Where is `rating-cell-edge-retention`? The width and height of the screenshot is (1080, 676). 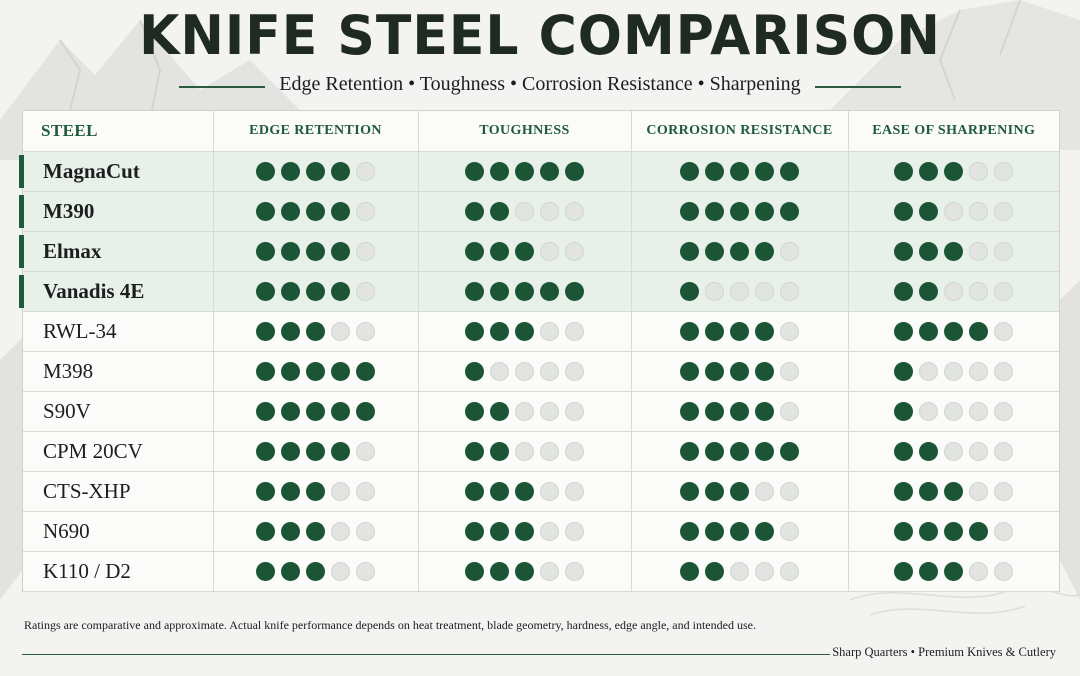
rating-cell-edge-retention is located at coordinates (316, 171).